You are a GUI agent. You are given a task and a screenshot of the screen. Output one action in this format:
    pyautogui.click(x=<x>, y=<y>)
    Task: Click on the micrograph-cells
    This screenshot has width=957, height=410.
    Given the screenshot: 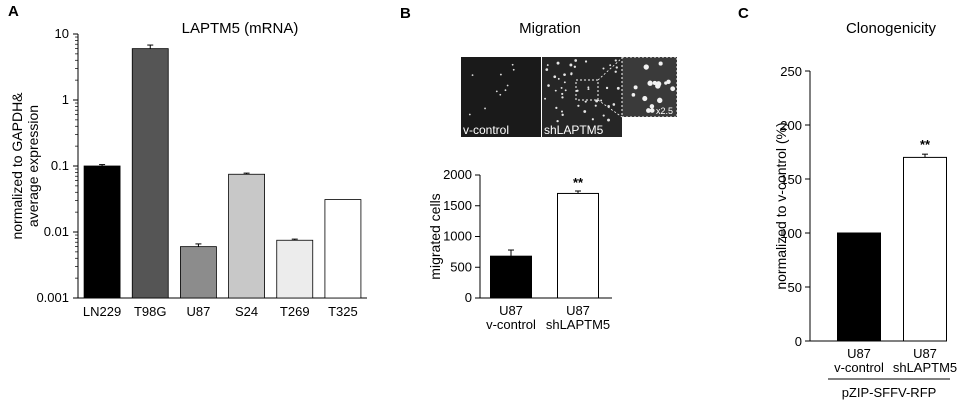 What is the action you would take?
    pyautogui.click(x=572, y=91)
    